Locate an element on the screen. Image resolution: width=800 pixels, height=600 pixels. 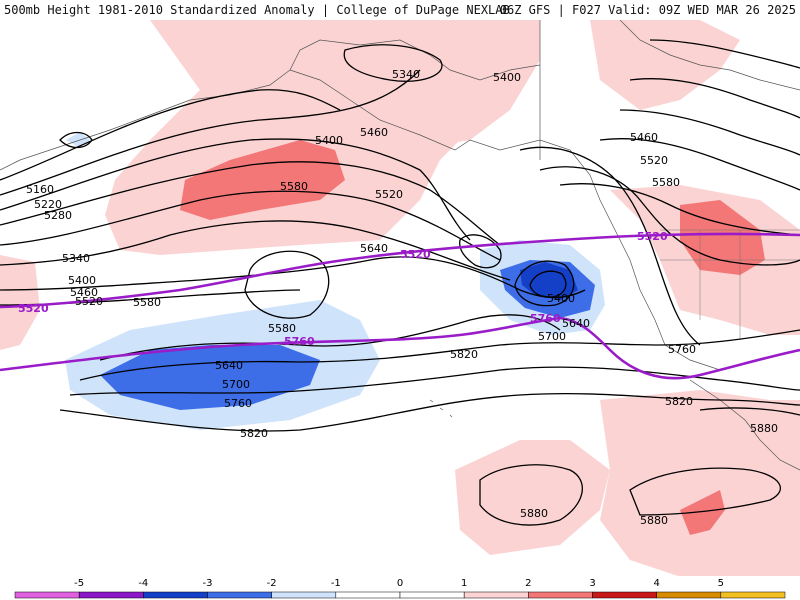
colorbar-tick-label: 1 is located at coordinates (464, 583).